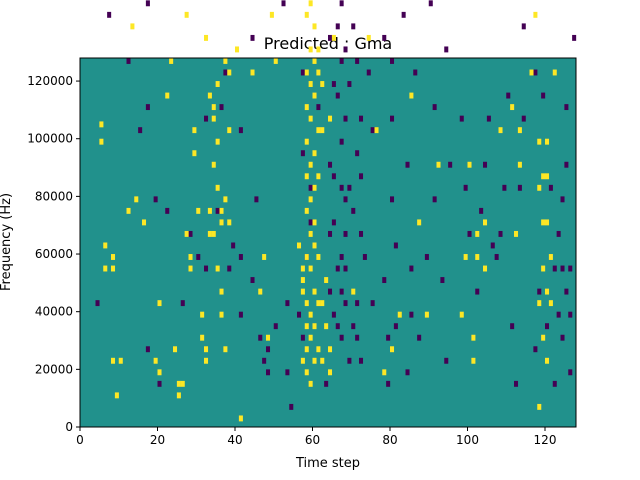  Describe the element at coordinates (467, 440) in the screenshot. I see `x-tick-label: 100` at that location.